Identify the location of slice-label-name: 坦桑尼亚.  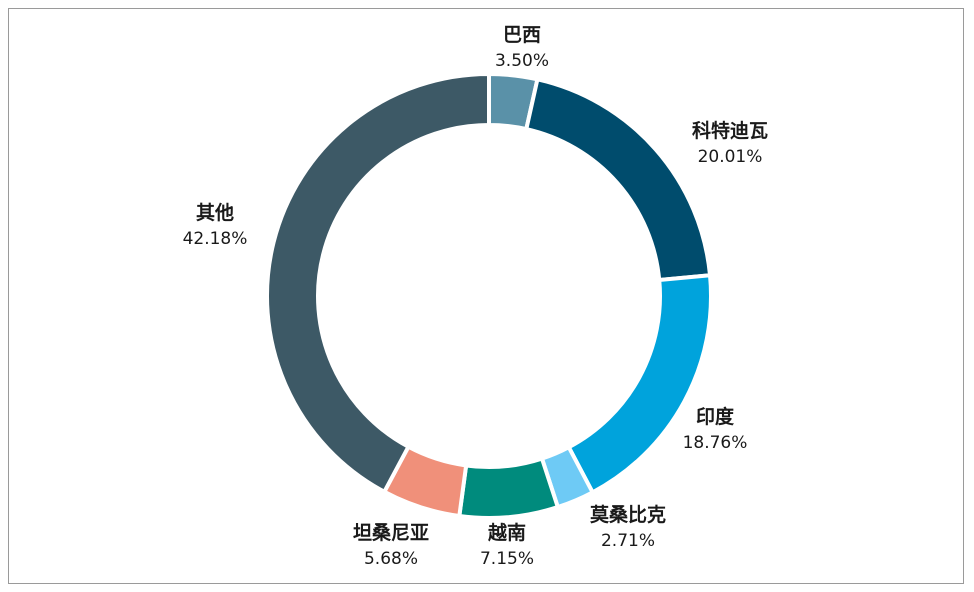
(390, 533).